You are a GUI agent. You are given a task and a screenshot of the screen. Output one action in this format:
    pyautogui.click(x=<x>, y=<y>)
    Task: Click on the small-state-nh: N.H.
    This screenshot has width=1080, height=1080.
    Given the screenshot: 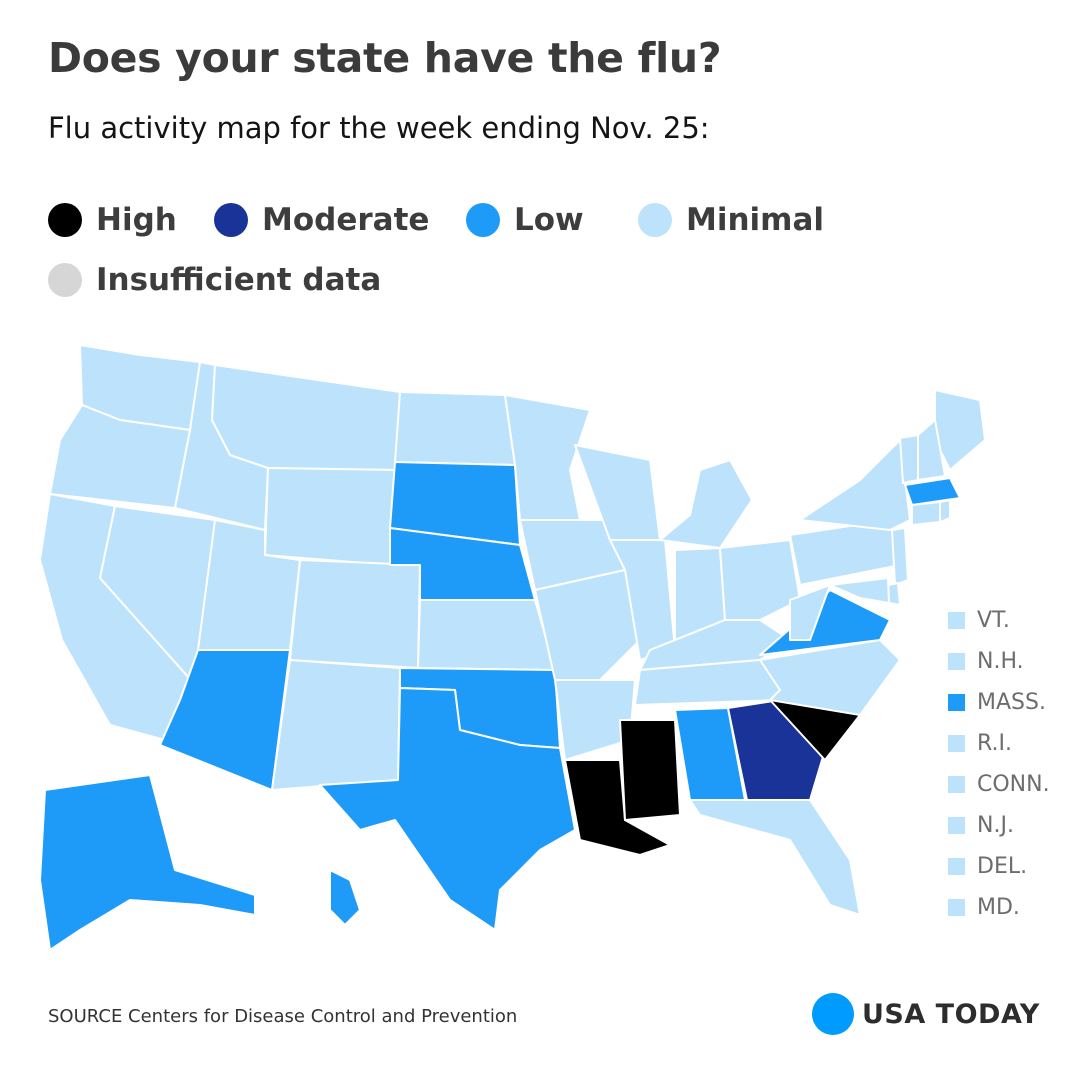 What is the action you would take?
    pyautogui.click(x=999, y=661)
    